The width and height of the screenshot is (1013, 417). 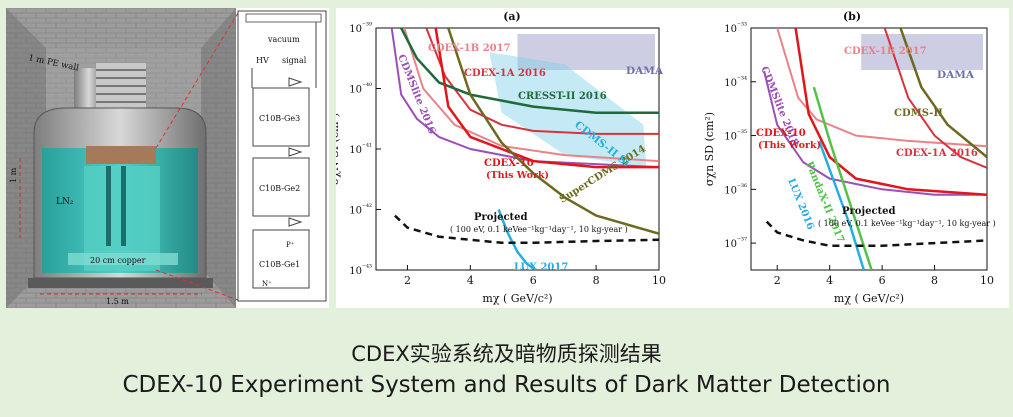 What do you see at coordinates (117, 301) in the screenshot?
I see `width-label: 1.5 m` at bounding box center [117, 301].